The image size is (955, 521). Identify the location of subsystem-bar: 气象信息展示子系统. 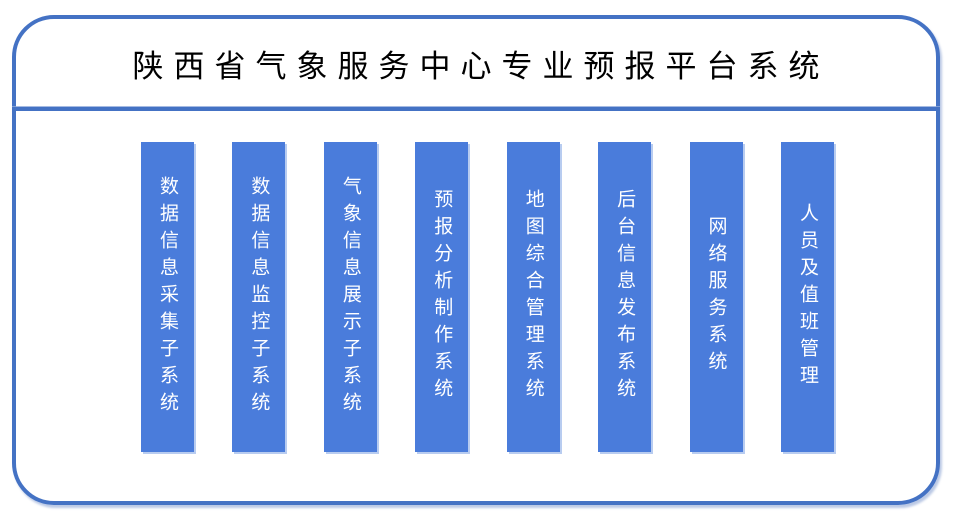
(350, 297).